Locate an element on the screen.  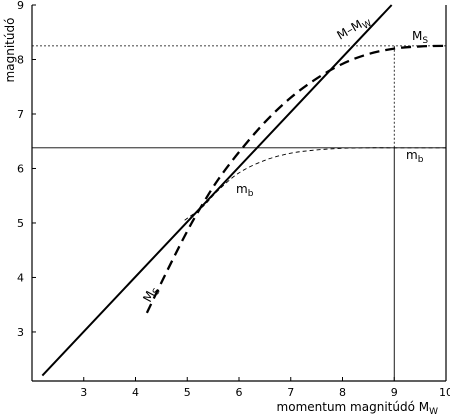
curve-label-ms-bottom: MS is located at coordinates (151, 294).